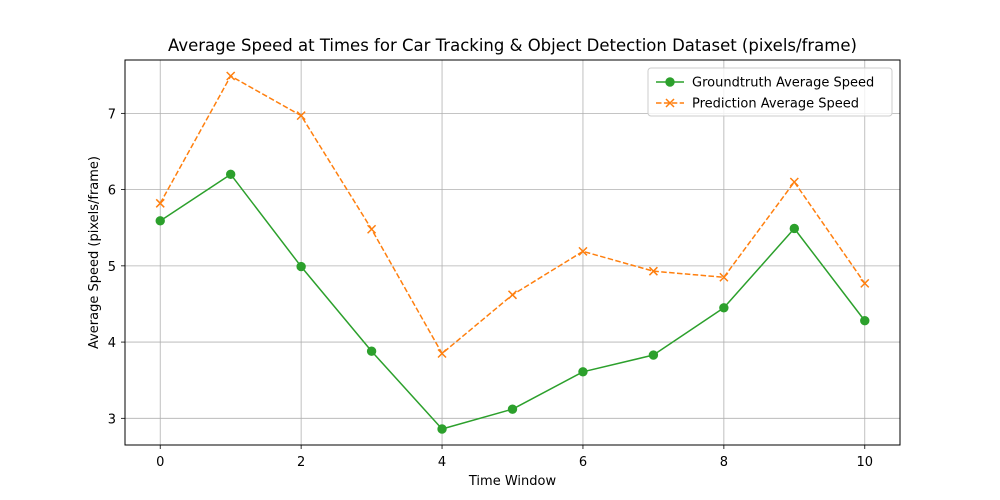  Describe the element at coordinates (94, 252) in the screenshot. I see `y-axis-label: Average Speed (pixels/frame)` at that location.